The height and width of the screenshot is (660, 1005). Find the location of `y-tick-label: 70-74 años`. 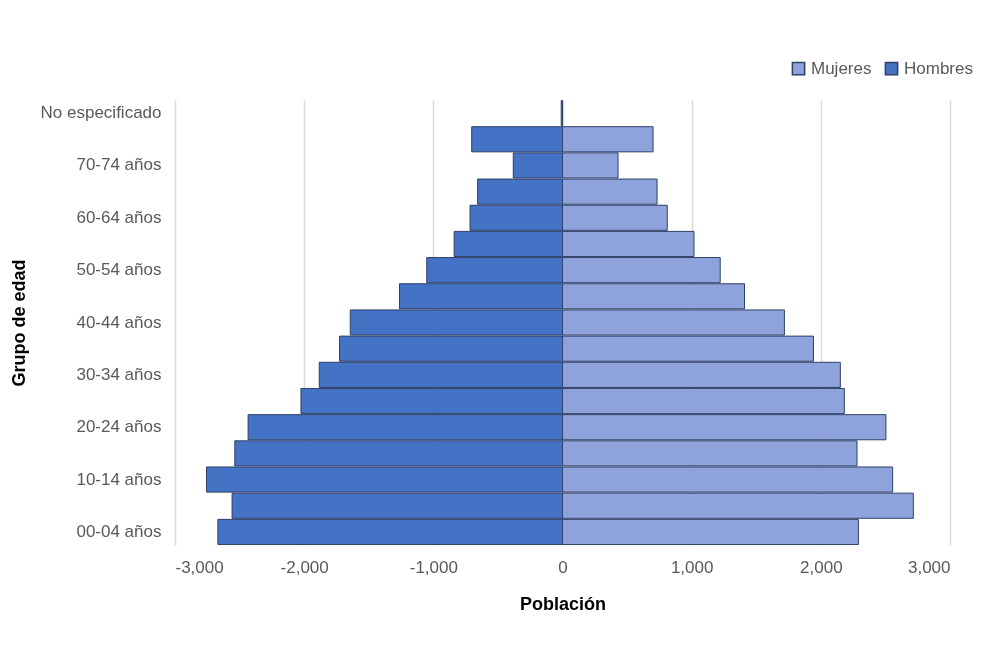

y-tick-label: 70-74 años is located at coordinates (119, 165).